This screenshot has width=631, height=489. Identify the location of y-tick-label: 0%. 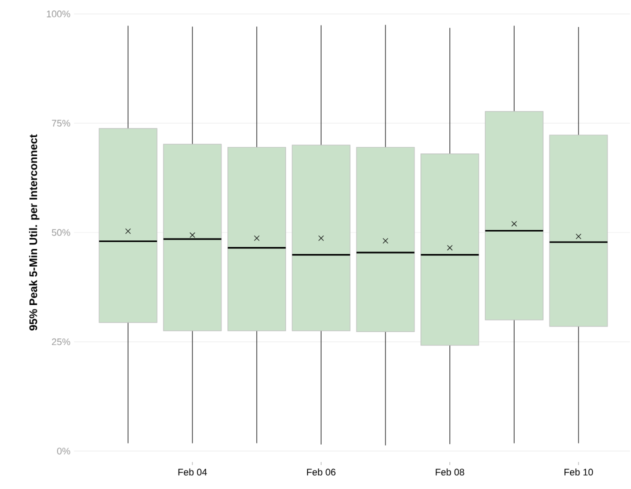
(63, 451).